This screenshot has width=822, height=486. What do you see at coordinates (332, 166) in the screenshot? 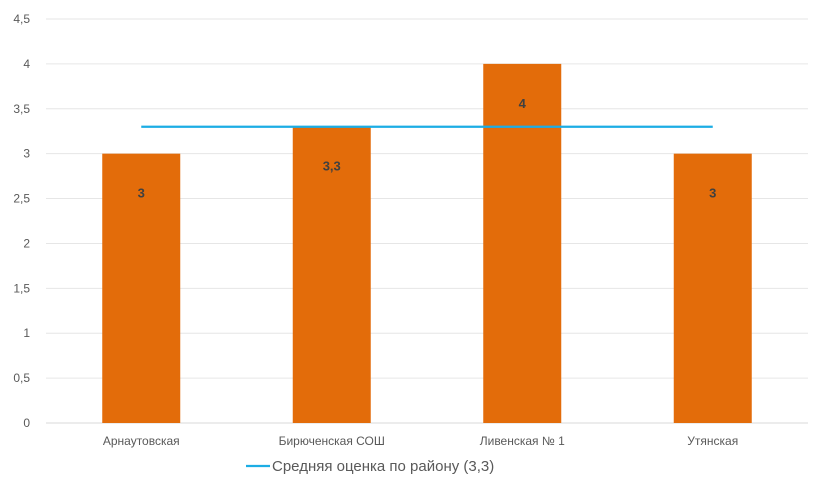
I see `data-label: 3,3` at bounding box center [332, 166].